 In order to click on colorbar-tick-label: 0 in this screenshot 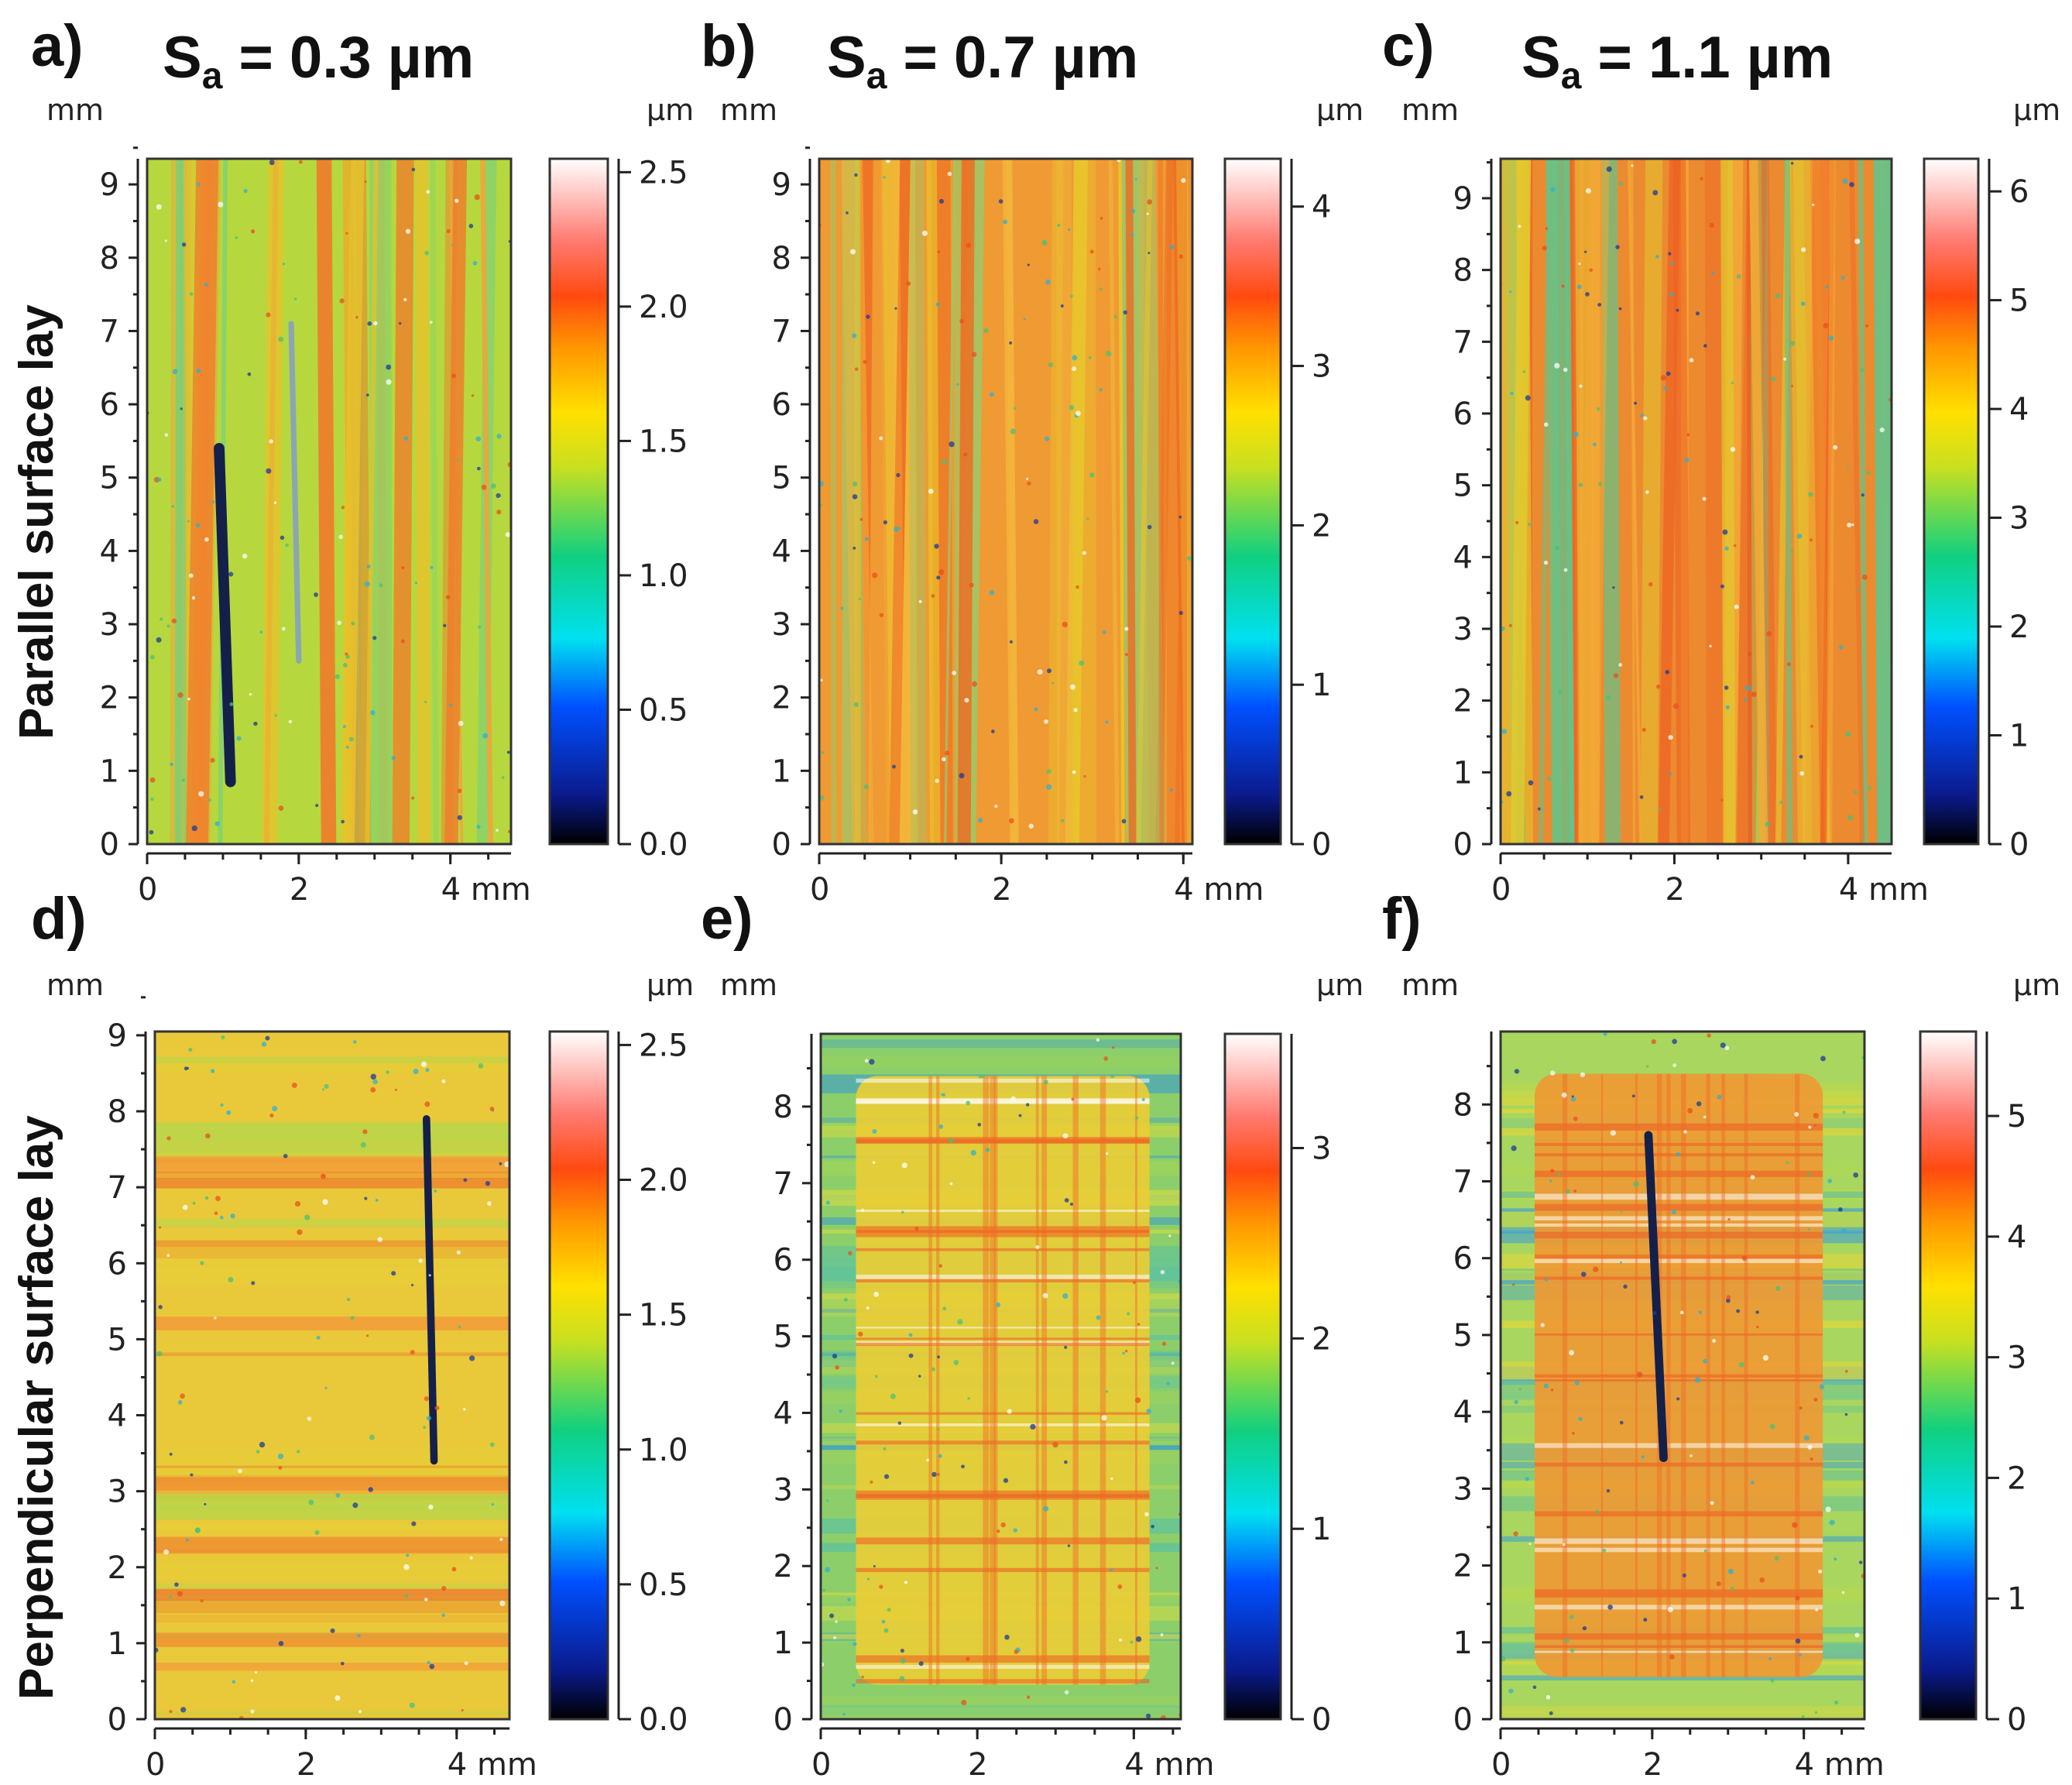, I will do `click(2016, 1720)`.